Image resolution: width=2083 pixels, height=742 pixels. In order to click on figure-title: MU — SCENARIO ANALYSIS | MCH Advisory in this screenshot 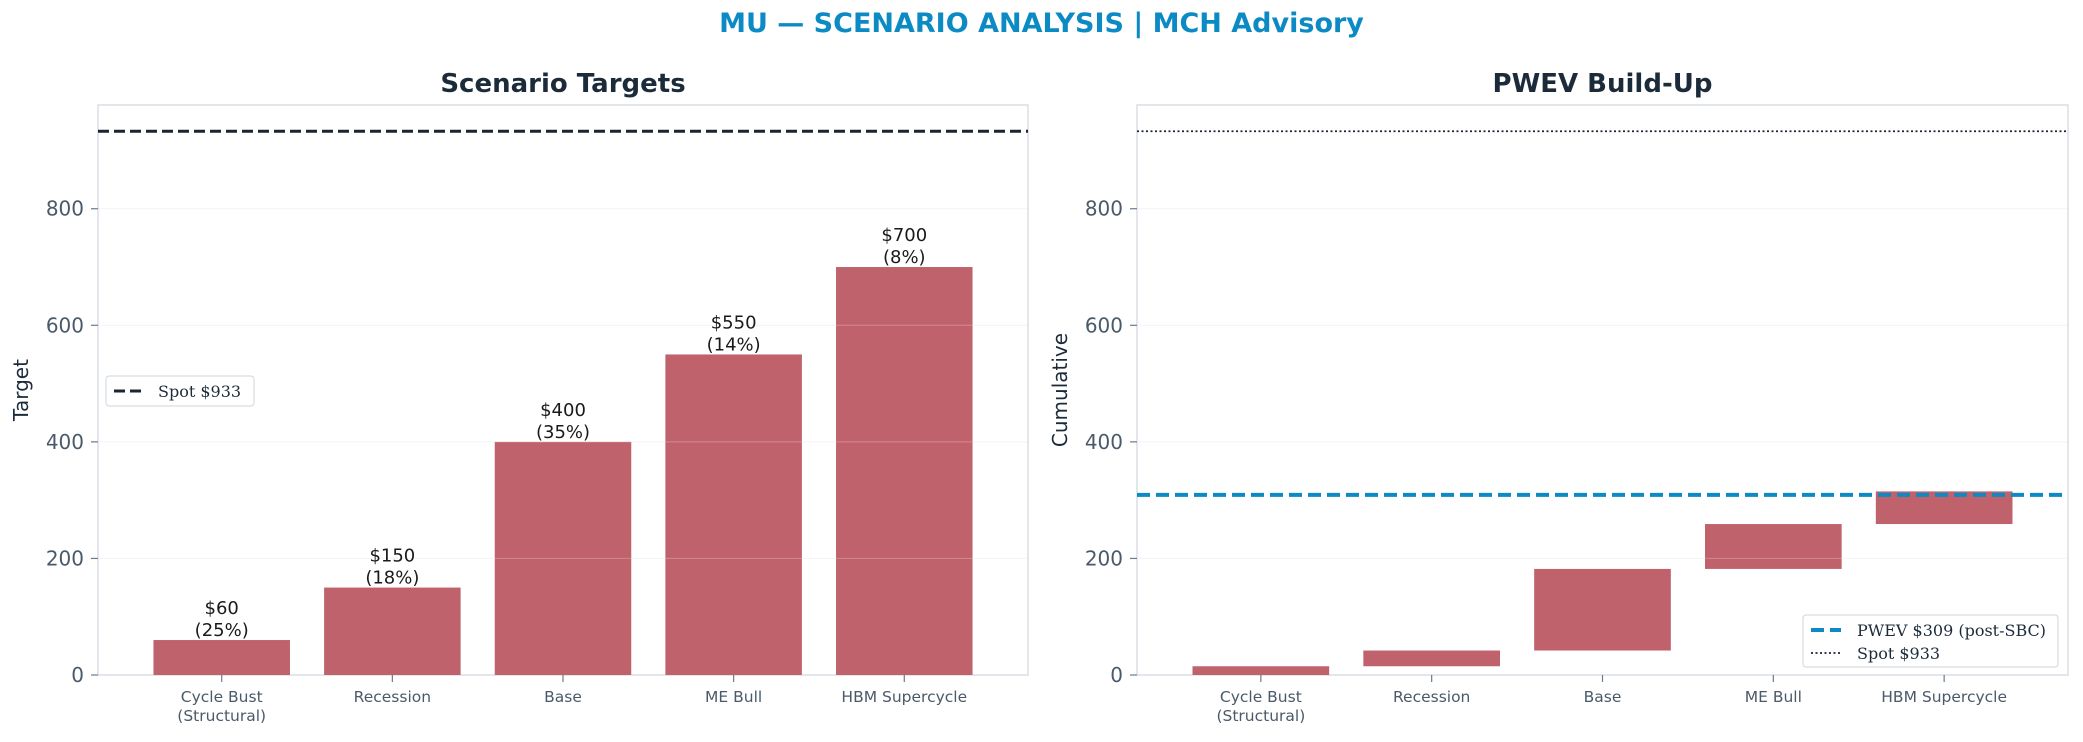, I will do `click(1041, 23)`.